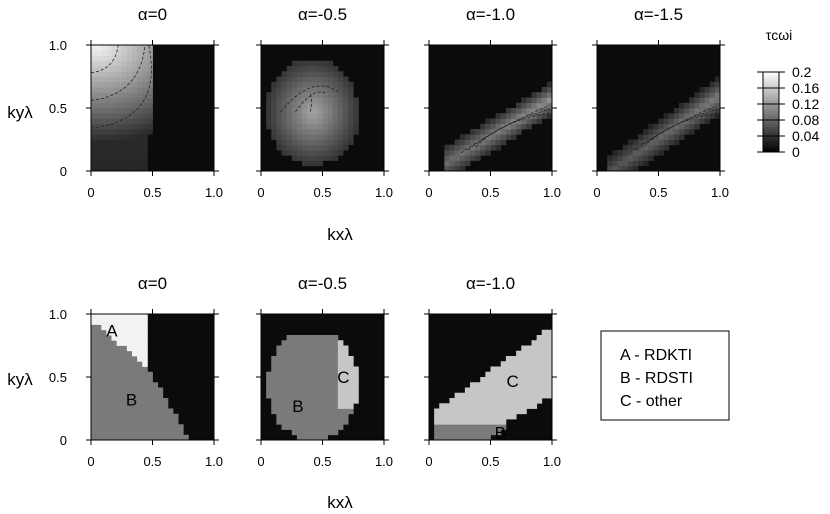  What do you see at coordinates (63, 440) in the screenshot?
I see `y-tick-label: 0` at bounding box center [63, 440].